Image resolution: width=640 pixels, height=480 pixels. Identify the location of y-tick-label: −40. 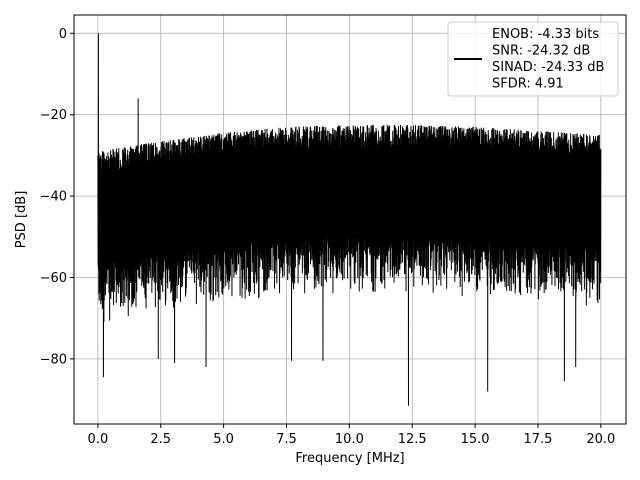
(53, 197).